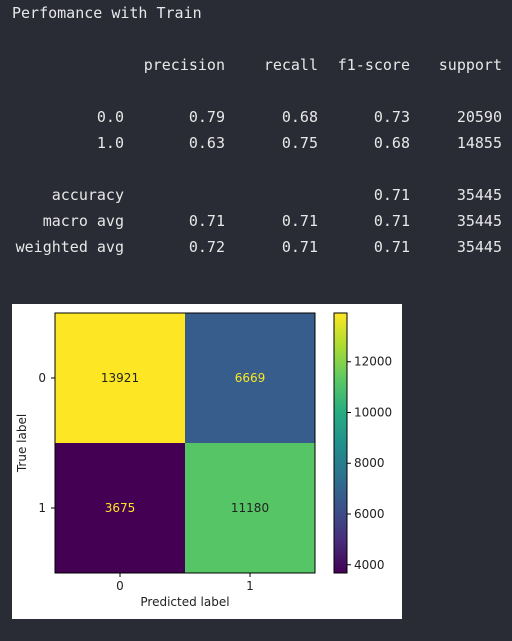  Describe the element at coordinates (83, 221) in the screenshot. I see `row-label: macro avg` at that location.